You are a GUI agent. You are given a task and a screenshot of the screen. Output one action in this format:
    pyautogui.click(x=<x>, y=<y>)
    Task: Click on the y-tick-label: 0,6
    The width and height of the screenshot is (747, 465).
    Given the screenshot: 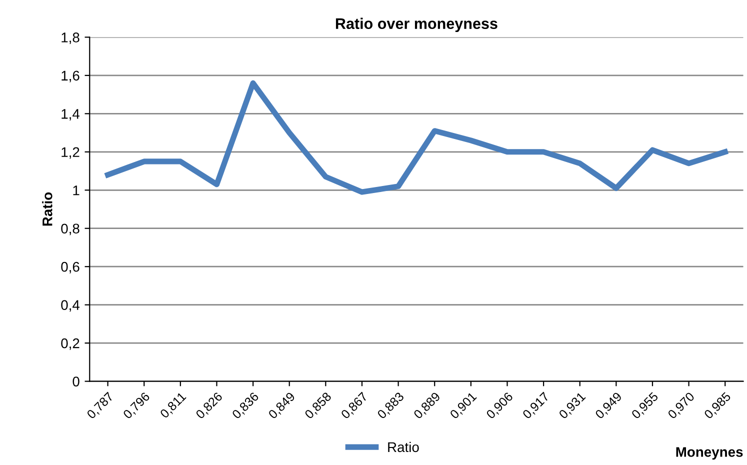 What is the action you would take?
    pyautogui.click(x=70, y=268)
    